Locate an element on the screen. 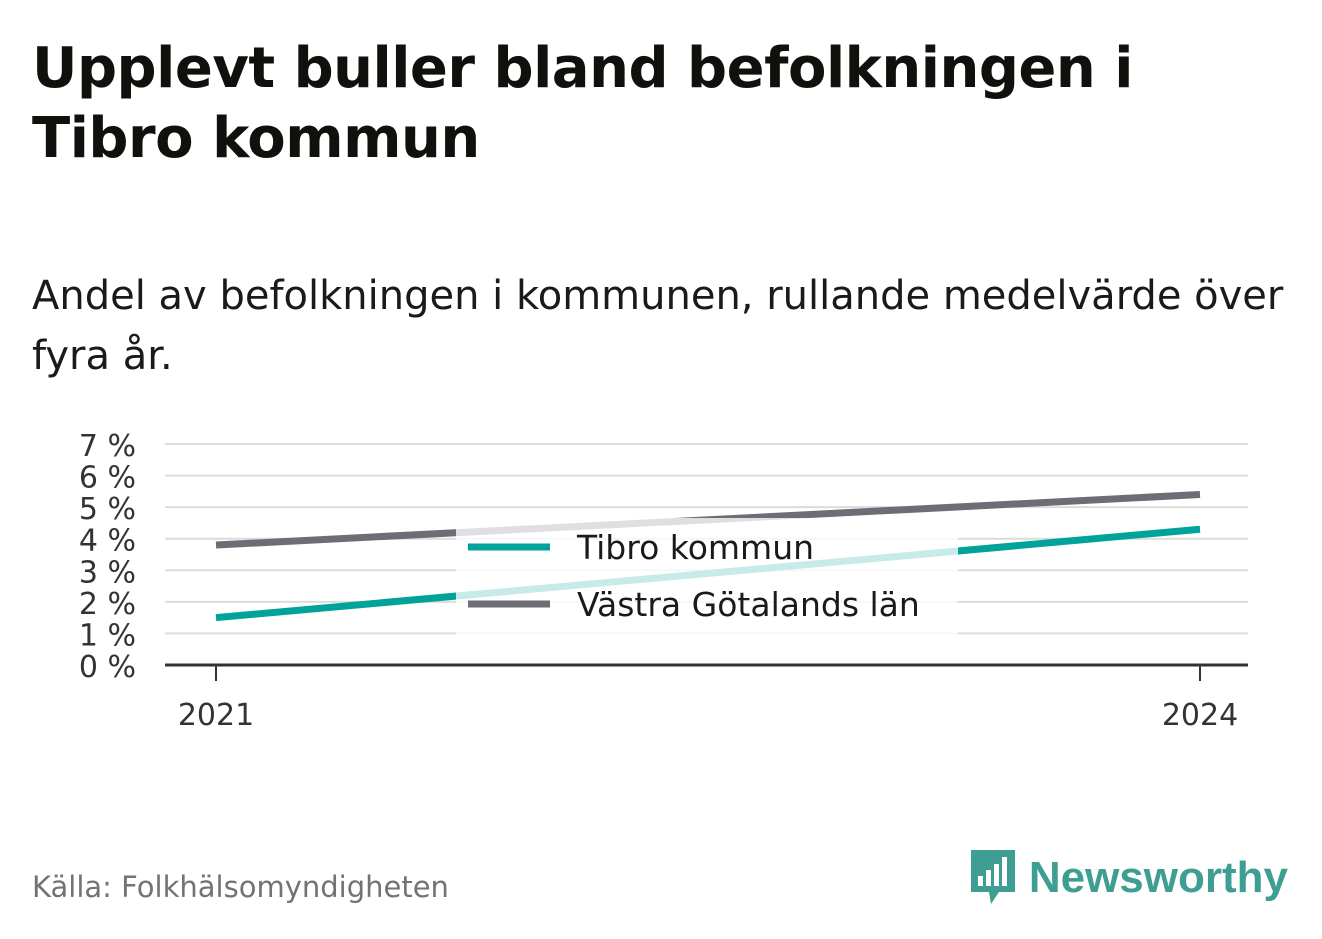 This screenshot has height=939, width=1322. x-tick-label: 2021 is located at coordinates (216, 714).